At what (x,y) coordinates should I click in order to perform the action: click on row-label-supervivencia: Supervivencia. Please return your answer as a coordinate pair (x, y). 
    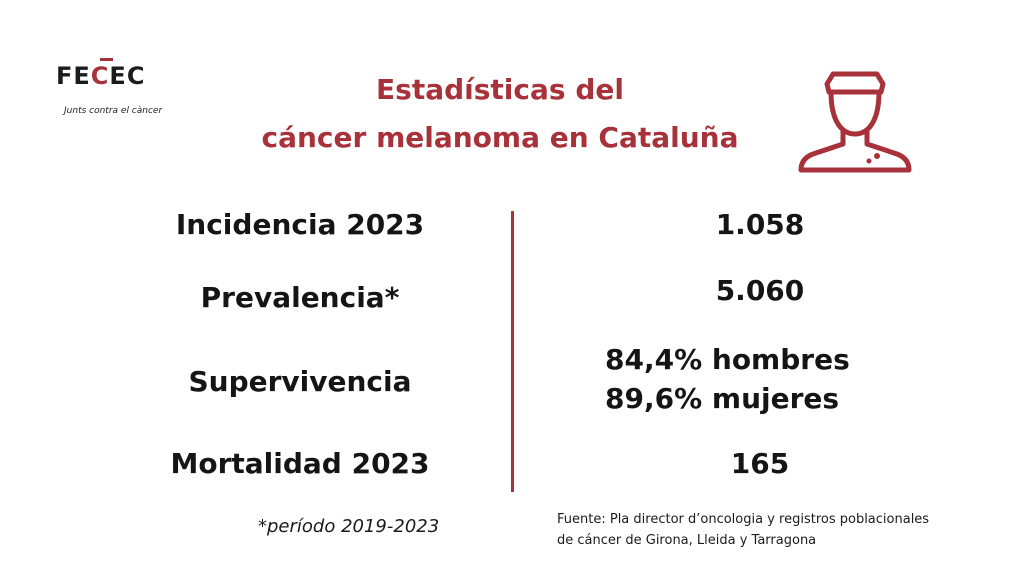
    Looking at the image, I should click on (300, 381).